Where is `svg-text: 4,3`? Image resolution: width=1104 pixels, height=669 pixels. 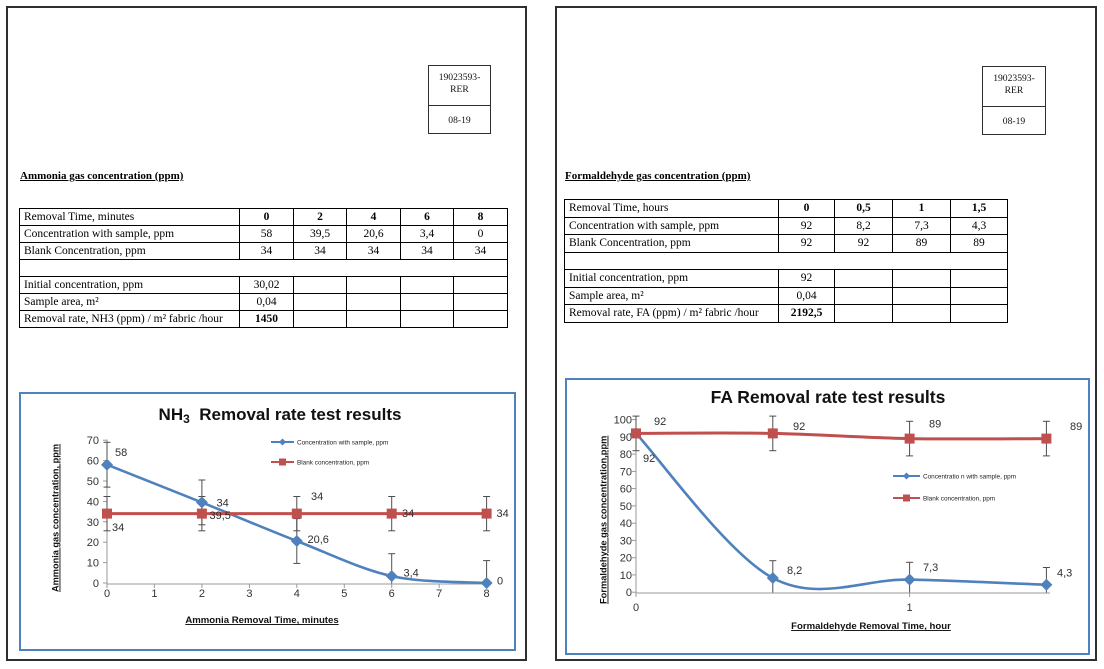
svg-text: 4,3 is located at coordinates (1064, 574).